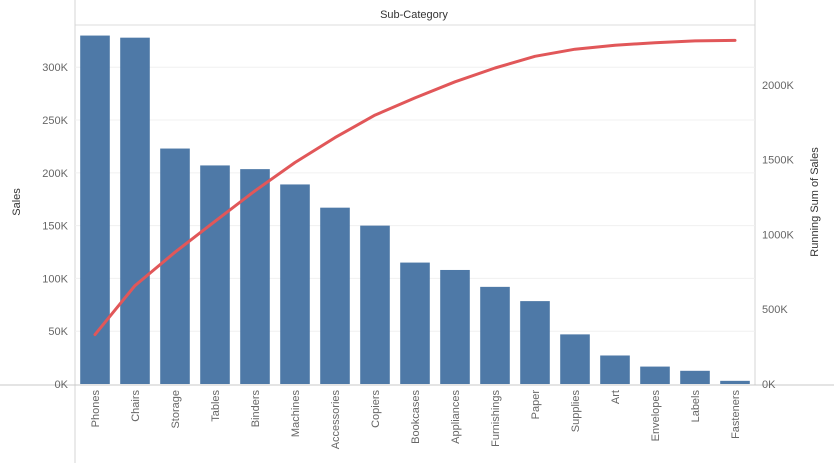  I want to click on y-right-tick-label: 500K, so click(775, 310).